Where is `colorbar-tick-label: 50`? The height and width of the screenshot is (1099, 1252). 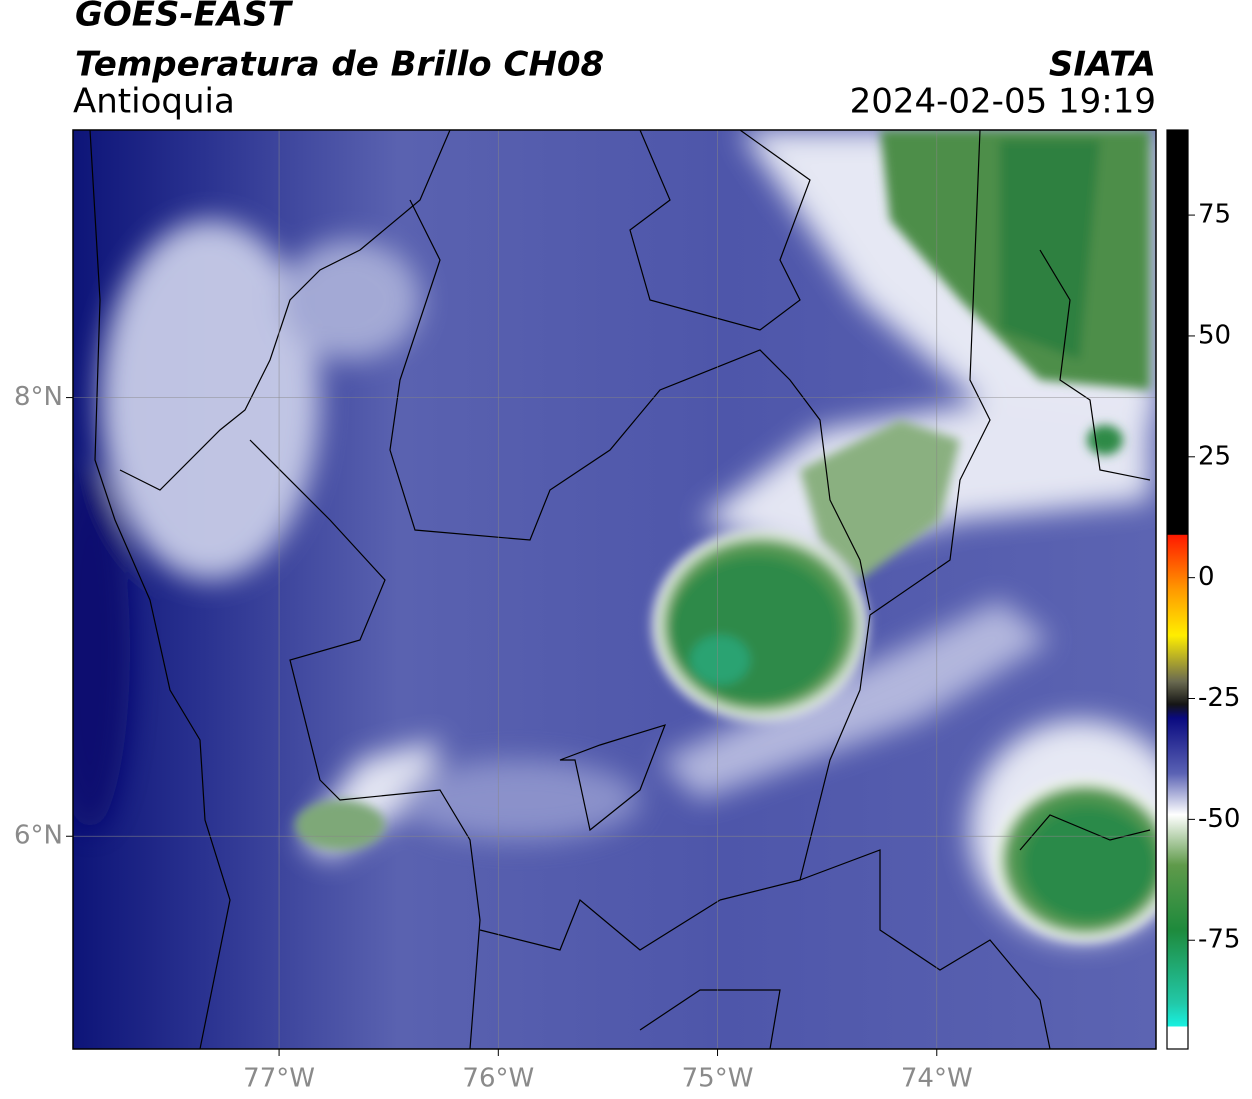
colorbar-tick-label: 50 is located at coordinates (1214, 335).